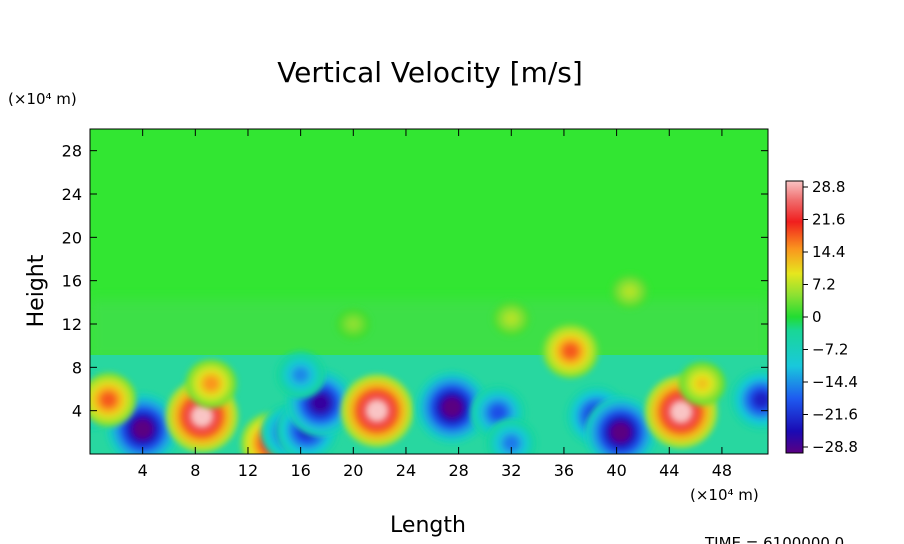 The width and height of the screenshot is (904, 544). I want to click on x-tick-label: 32, so click(511, 470).